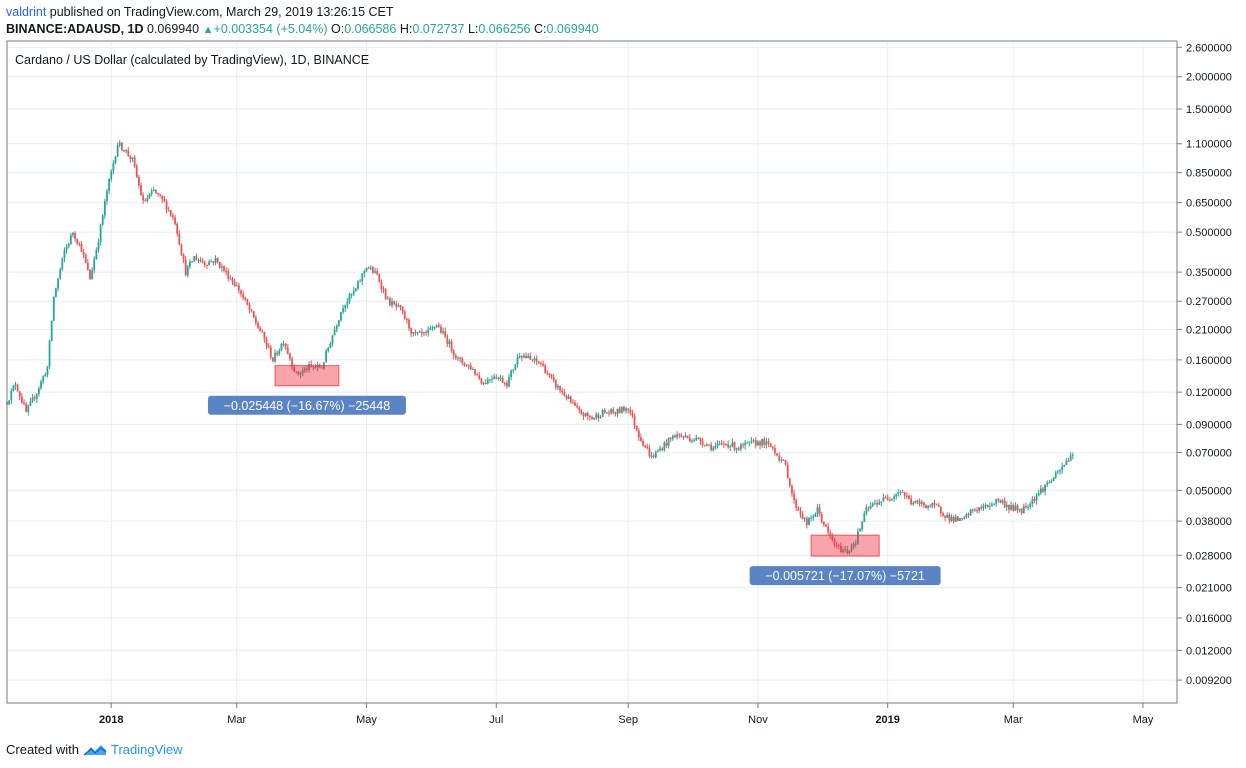 The width and height of the screenshot is (1246, 768). Describe the element at coordinates (1209, 491) in the screenshot. I see `y-tick-label: 0.050000` at that location.